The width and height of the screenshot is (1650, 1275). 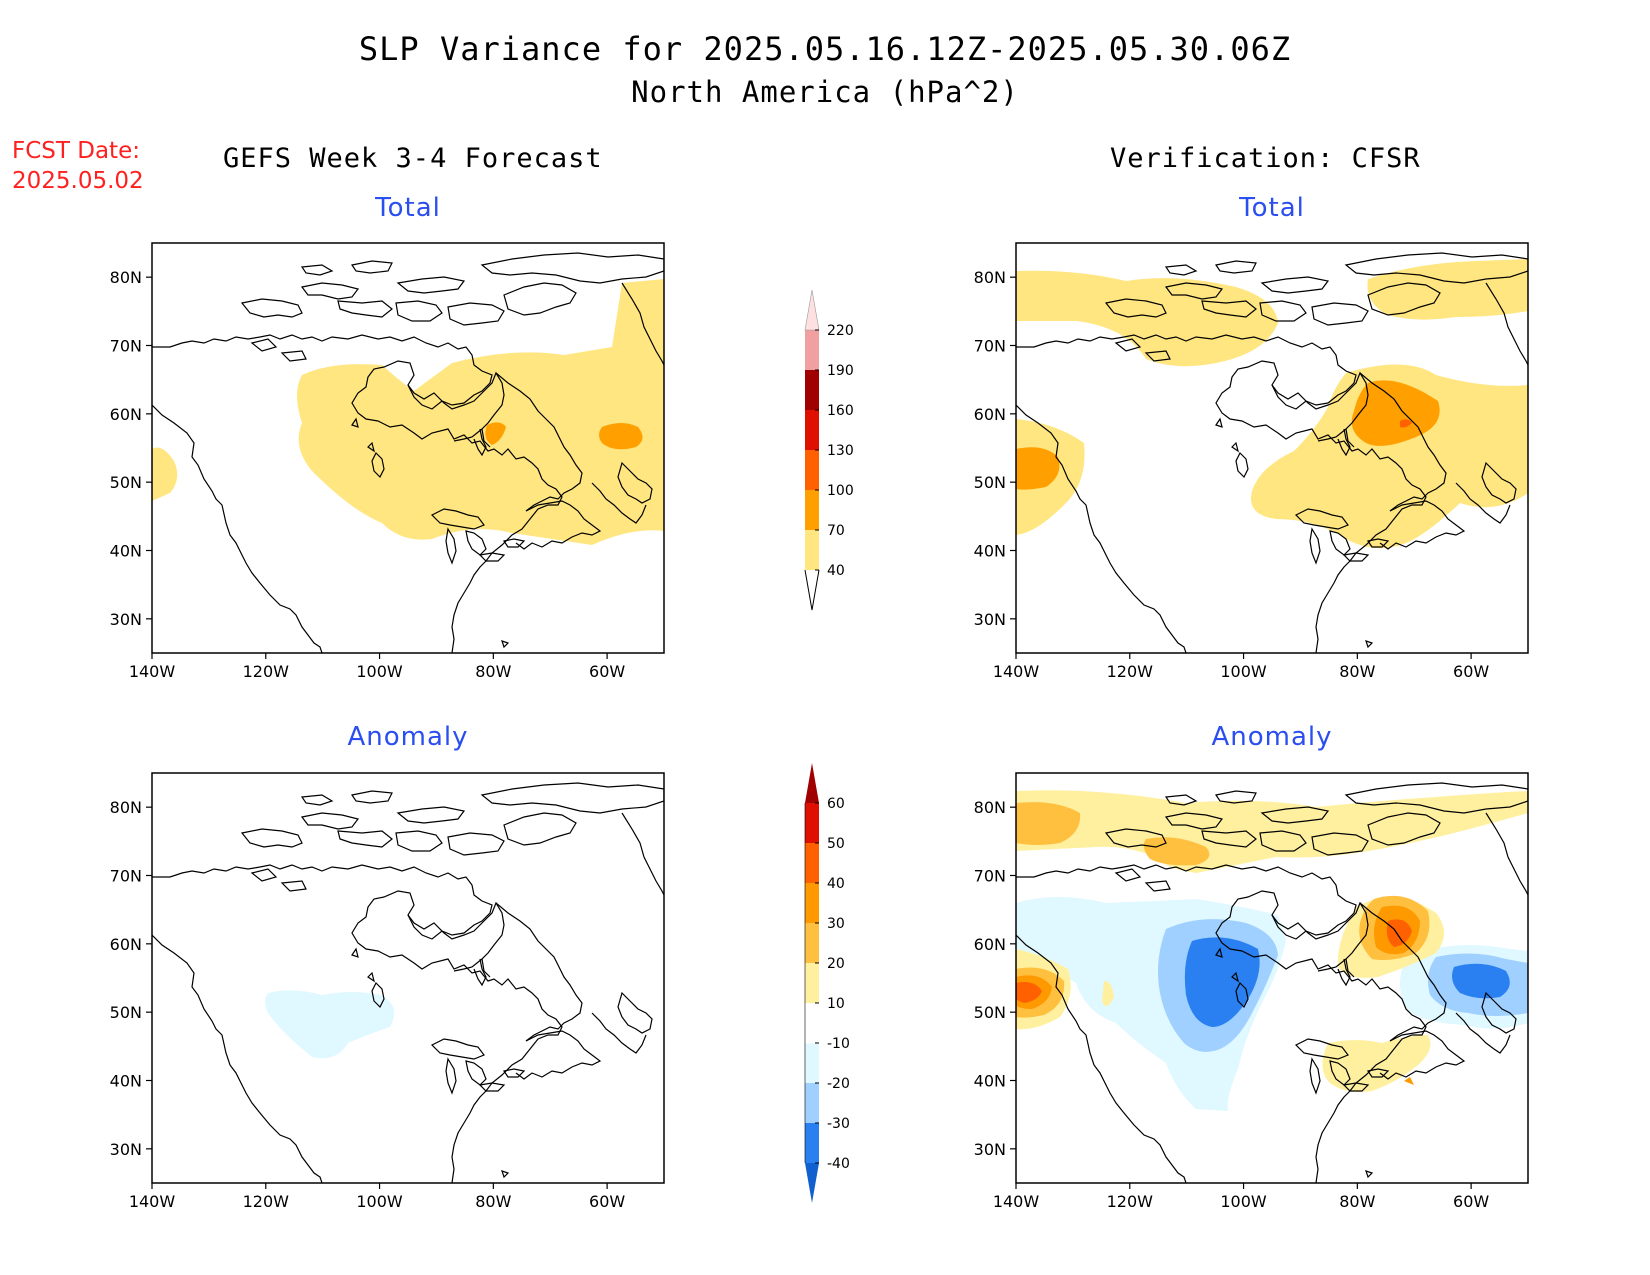 What do you see at coordinates (840, 331) in the screenshot?
I see `colorbar-total-label: 220` at bounding box center [840, 331].